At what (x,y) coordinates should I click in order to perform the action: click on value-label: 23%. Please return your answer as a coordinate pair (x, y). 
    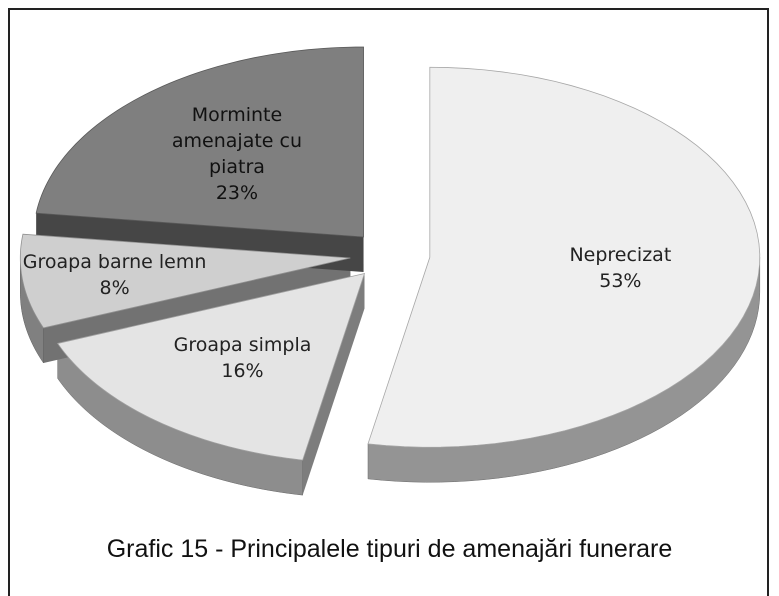
    Looking at the image, I should click on (237, 193).